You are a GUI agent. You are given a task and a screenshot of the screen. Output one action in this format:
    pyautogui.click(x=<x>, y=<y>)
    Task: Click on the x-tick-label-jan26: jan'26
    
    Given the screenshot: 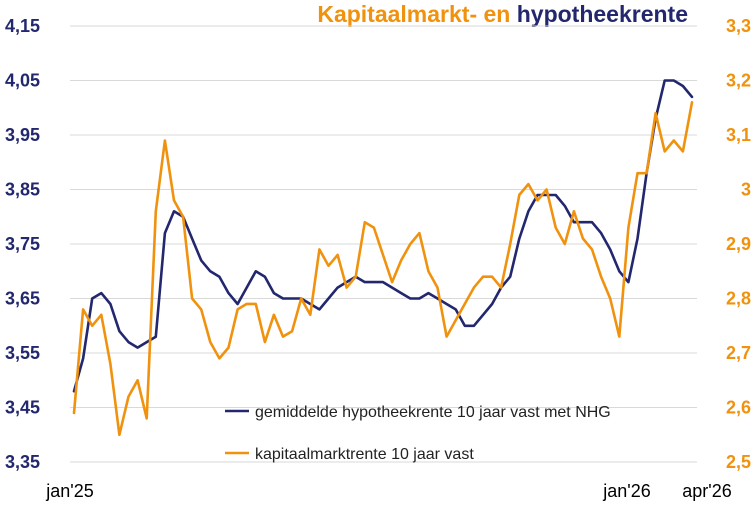 What is the action you would take?
    pyautogui.click(x=626, y=491)
    